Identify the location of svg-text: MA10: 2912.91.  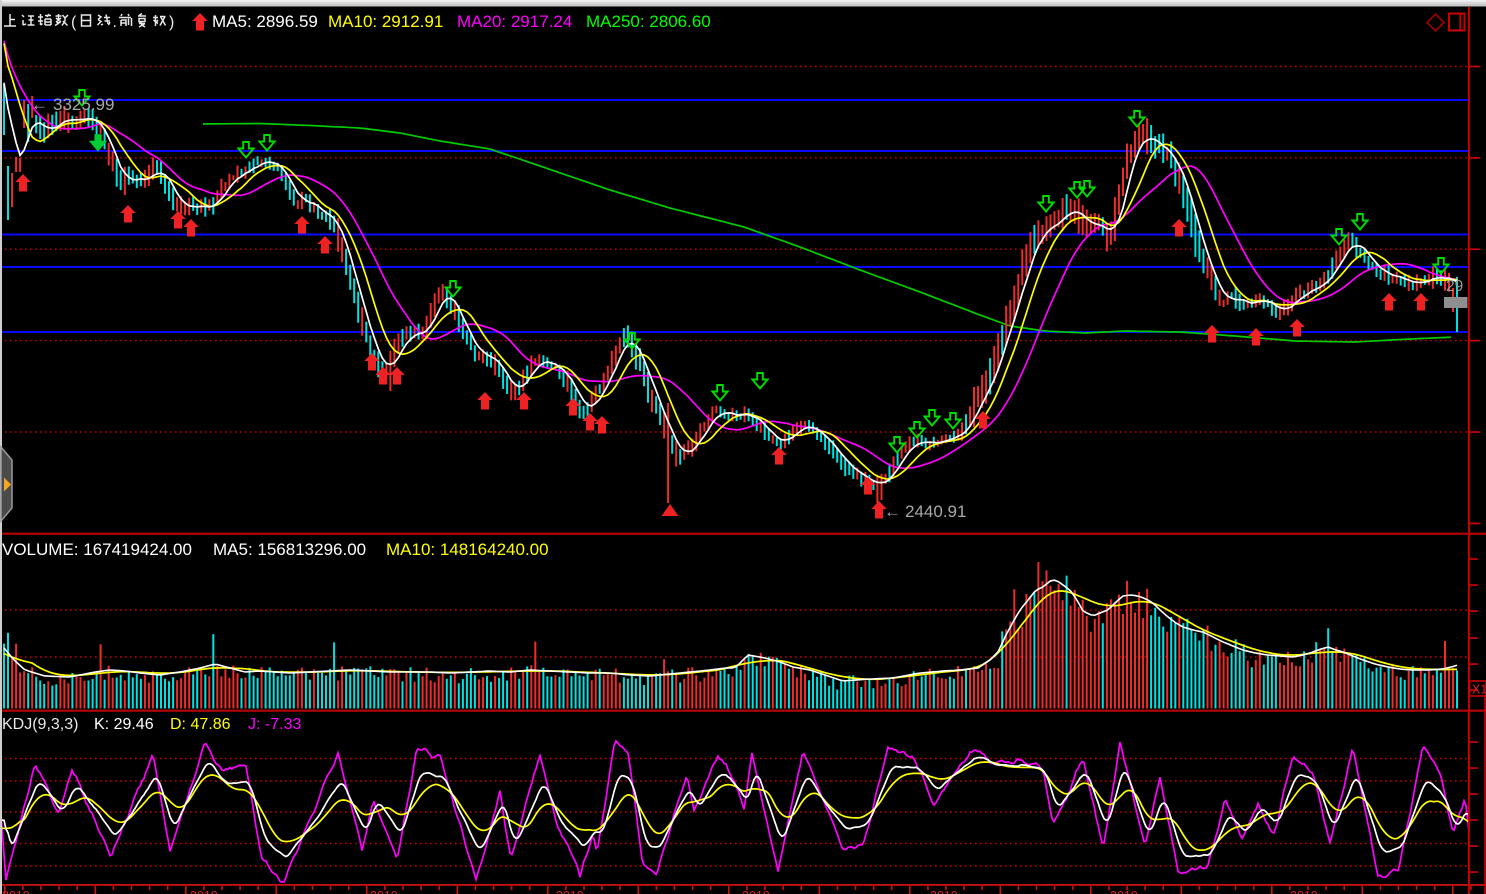
(385, 21).